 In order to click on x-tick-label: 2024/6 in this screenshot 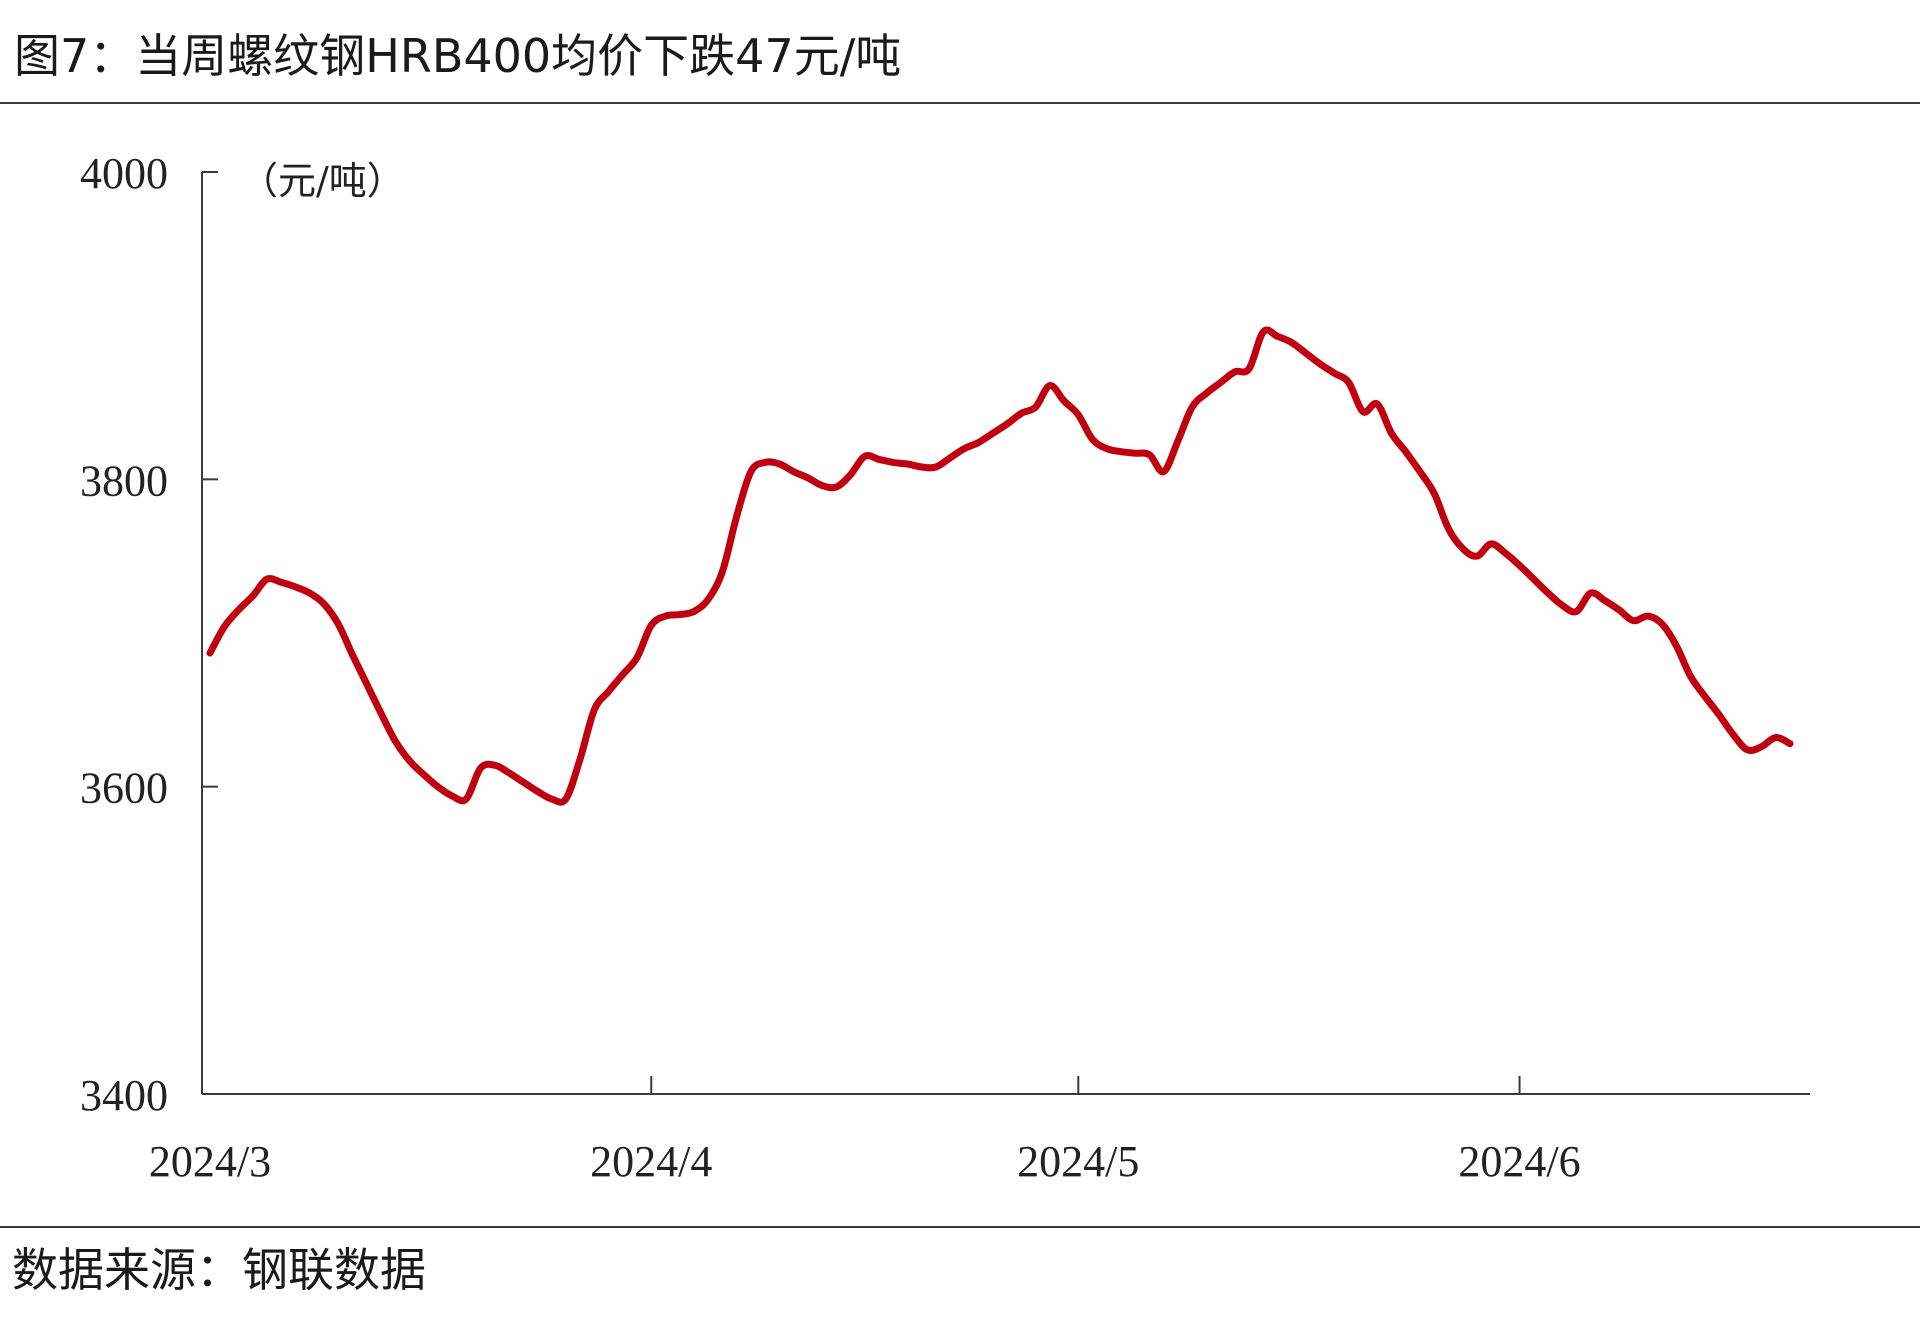, I will do `click(1519, 1161)`.